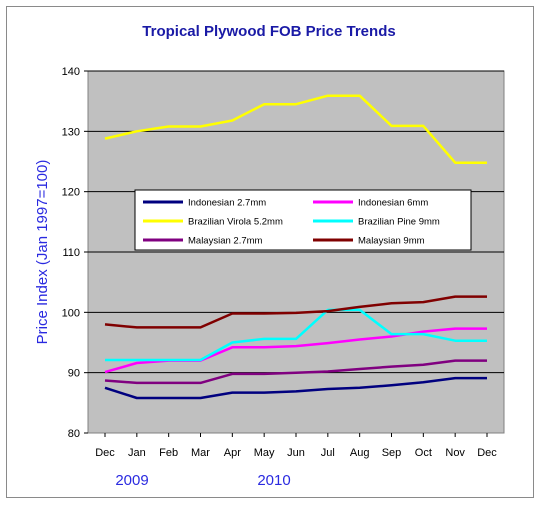 Image resolution: width=542 pixels, height=506 pixels. I want to click on x-tick-label-8: Aug, so click(360, 453).